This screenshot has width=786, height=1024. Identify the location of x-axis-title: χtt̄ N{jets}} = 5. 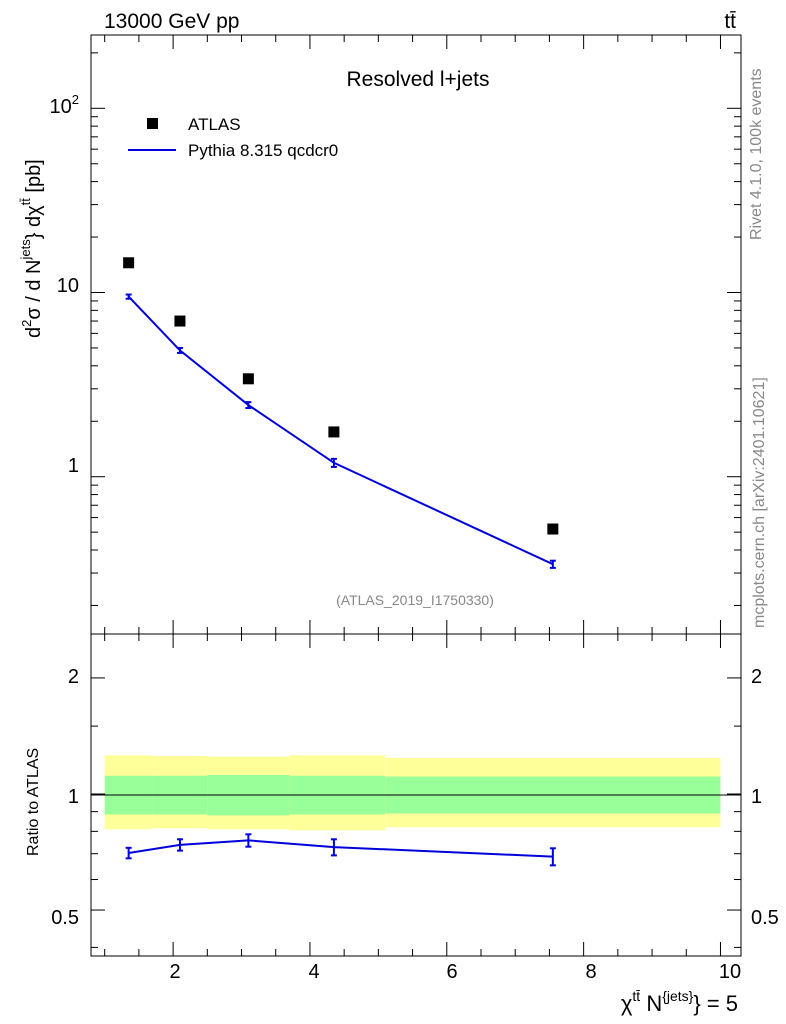
(679, 1002).